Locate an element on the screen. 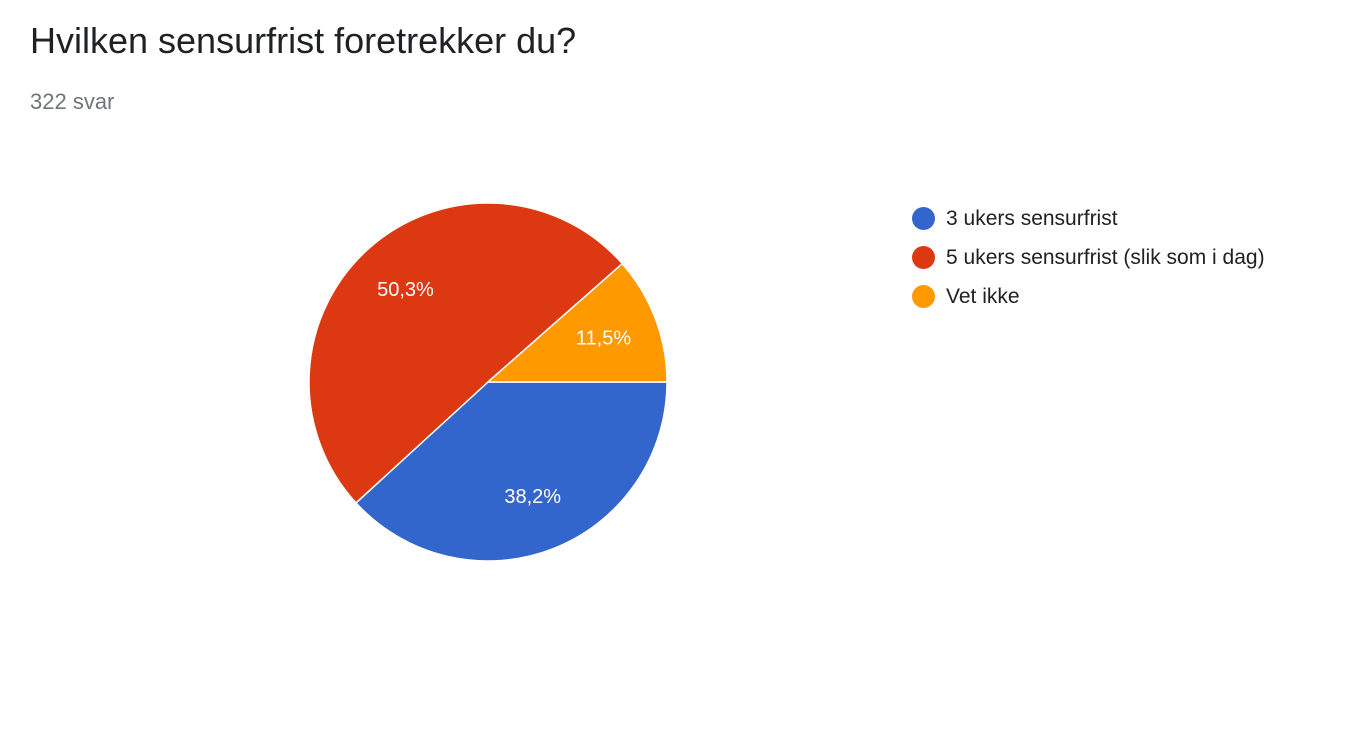 Image resolution: width=1352 pixels, height=732 pixels. response-count: 322 svar is located at coordinates (72, 101).